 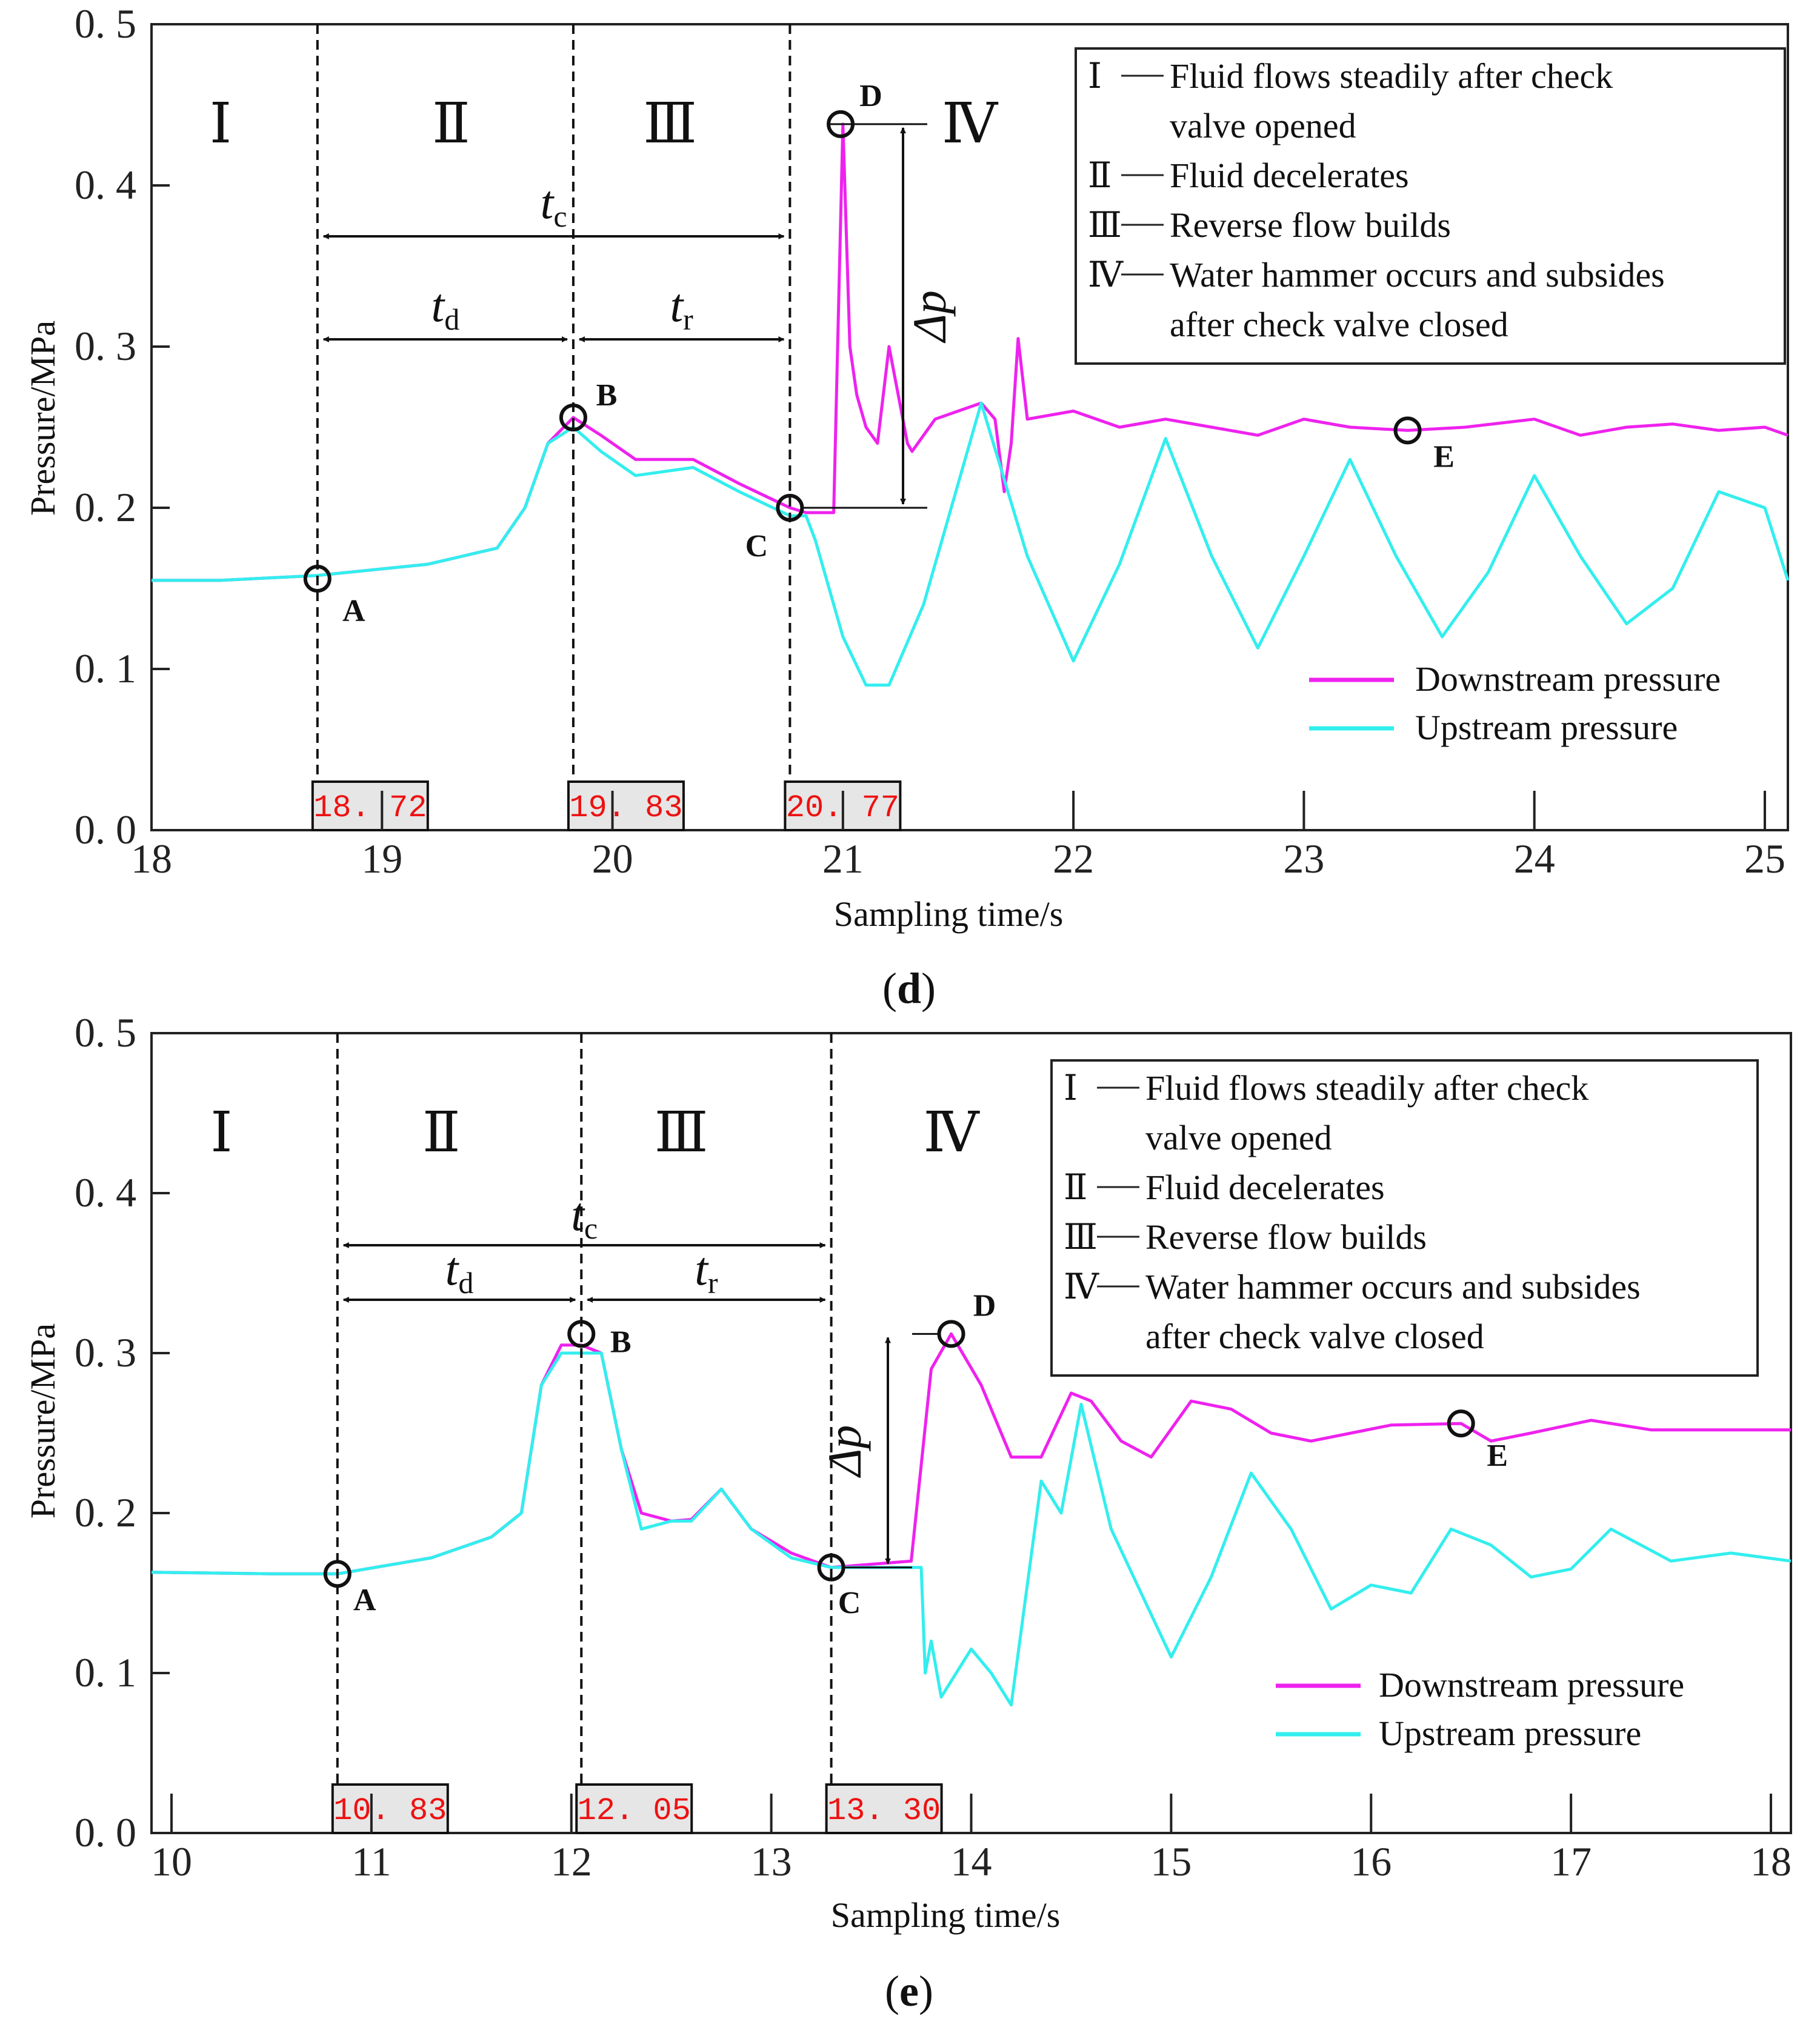 What do you see at coordinates (1171, 1861) in the screenshot?
I see `x-tick-label: 15` at bounding box center [1171, 1861].